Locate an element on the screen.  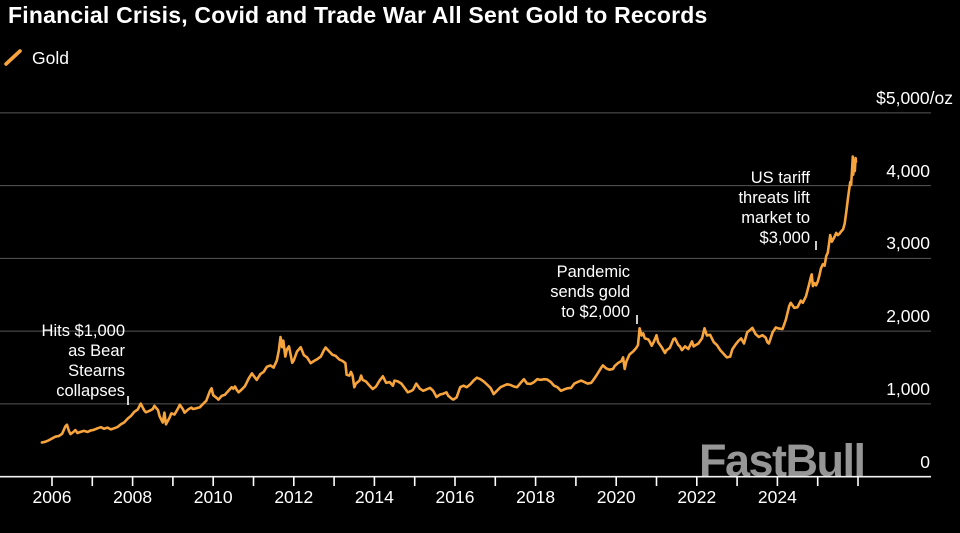
legend-label-gold: Gold is located at coordinates (50, 57).